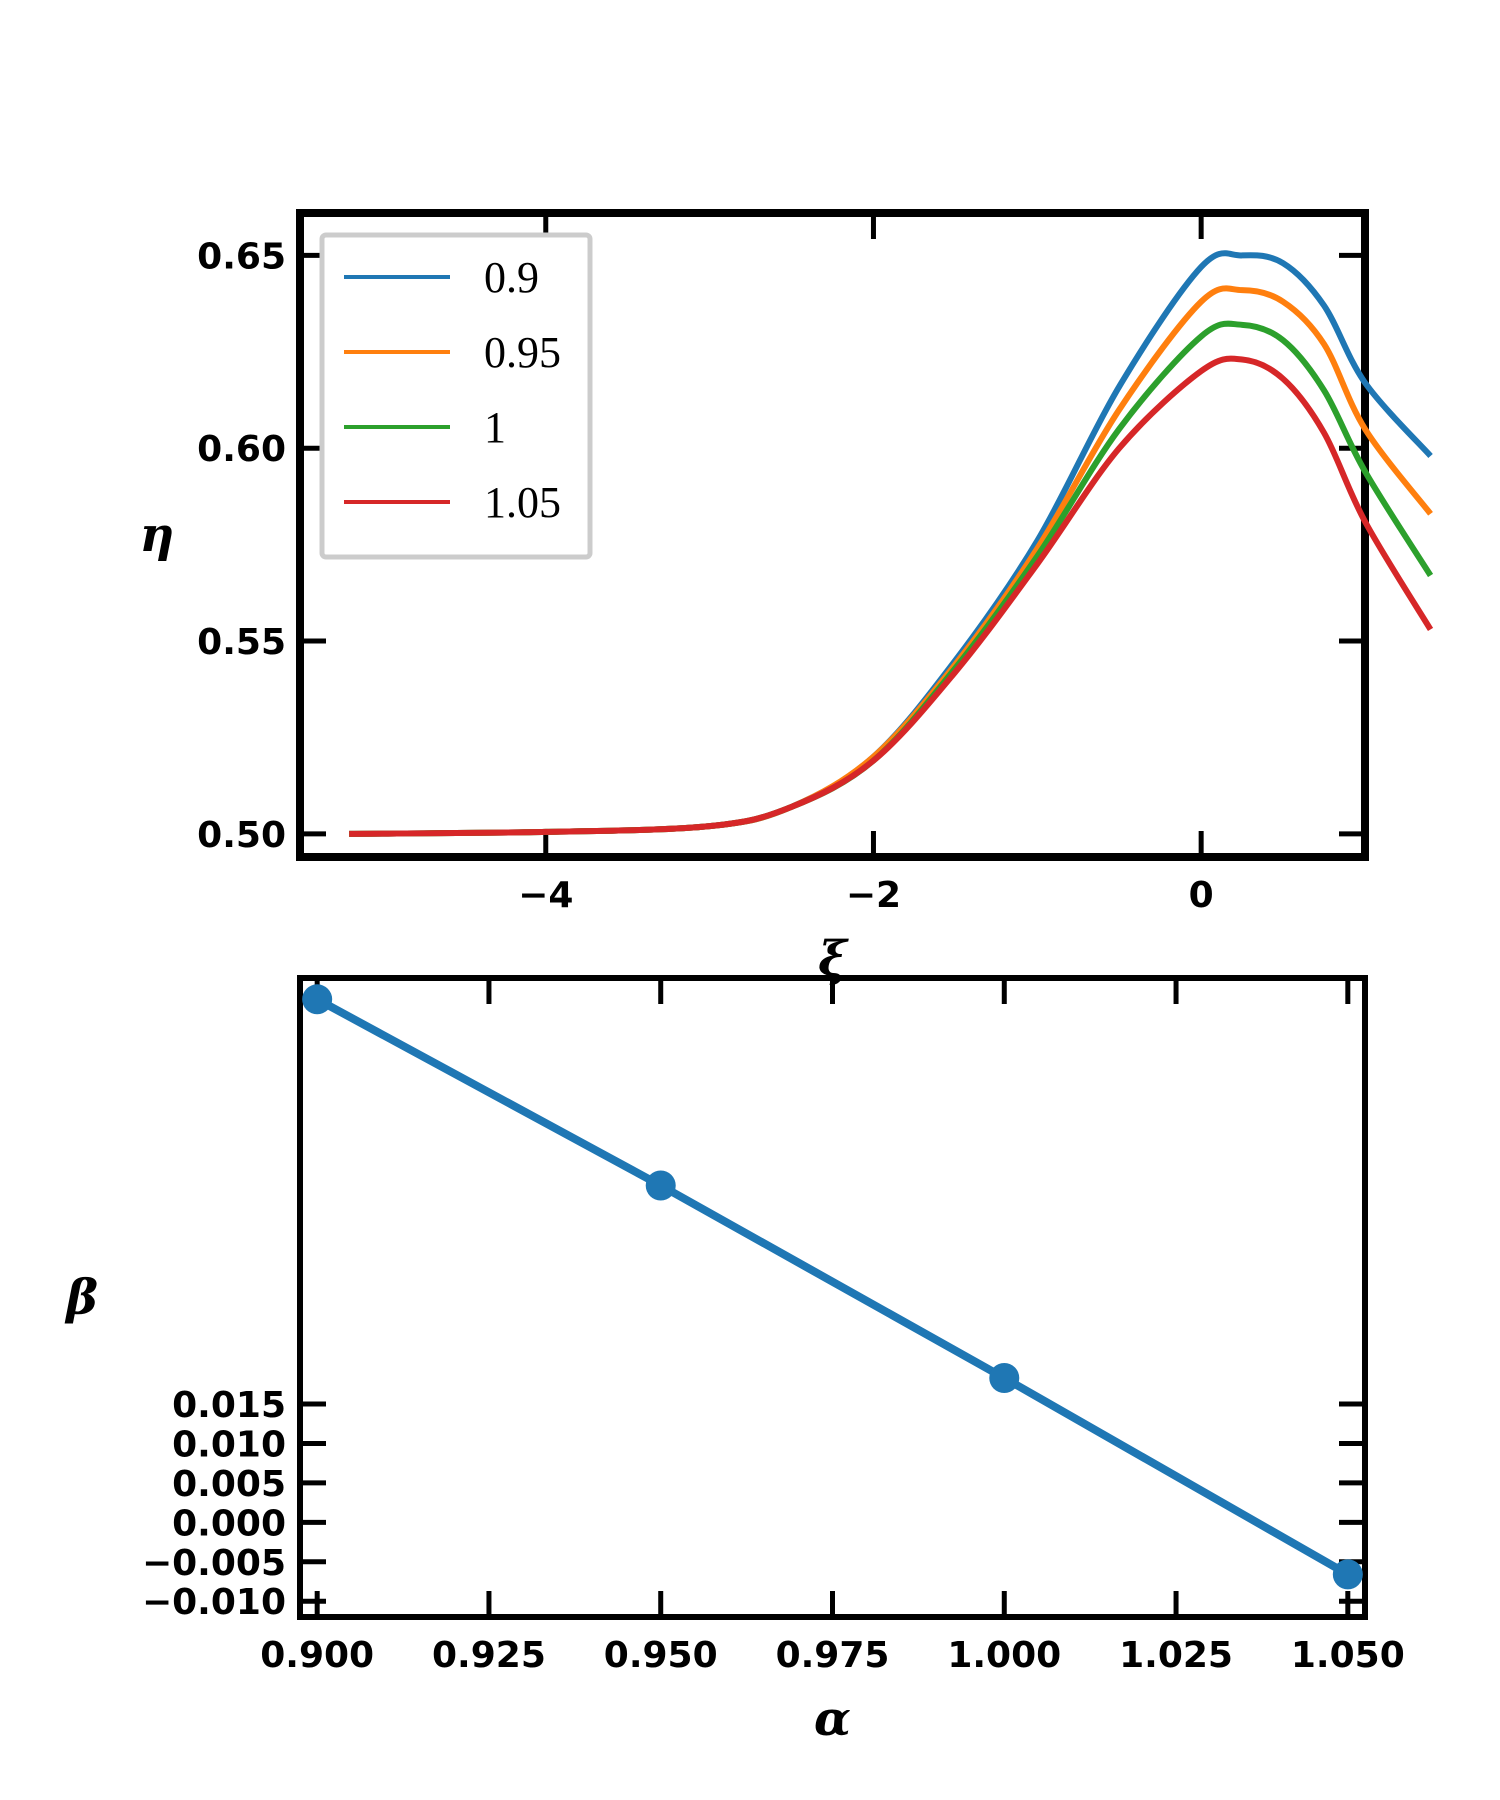  What do you see at coordinates (833, 1655) in the screenshot?
I see `x-tick-label: 0.975` at bounding box center [833, 1655].